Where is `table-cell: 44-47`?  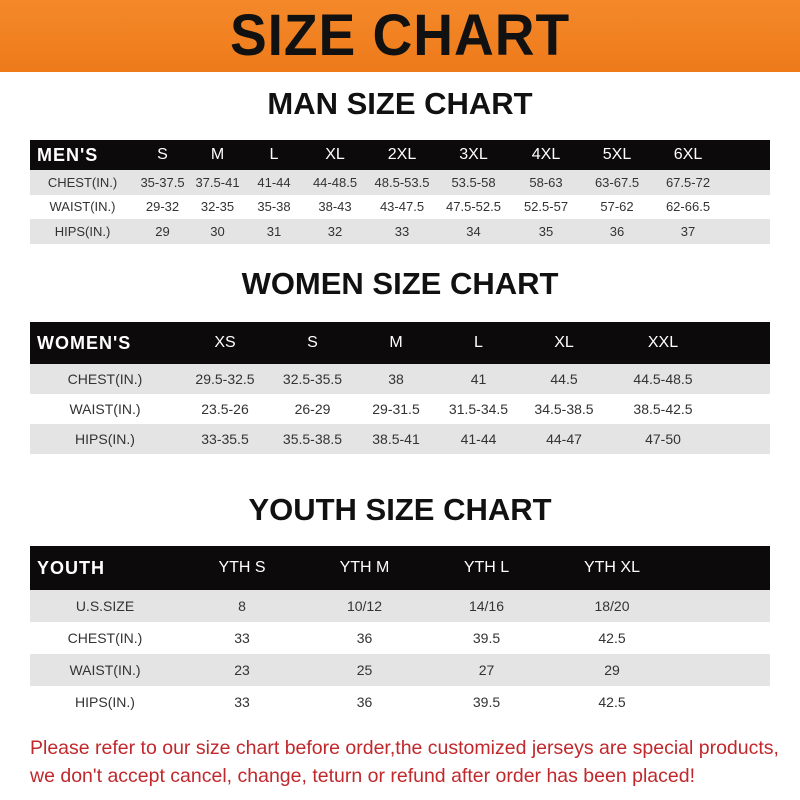
table-cell: 44-47 is located at coordinates (564, 439).